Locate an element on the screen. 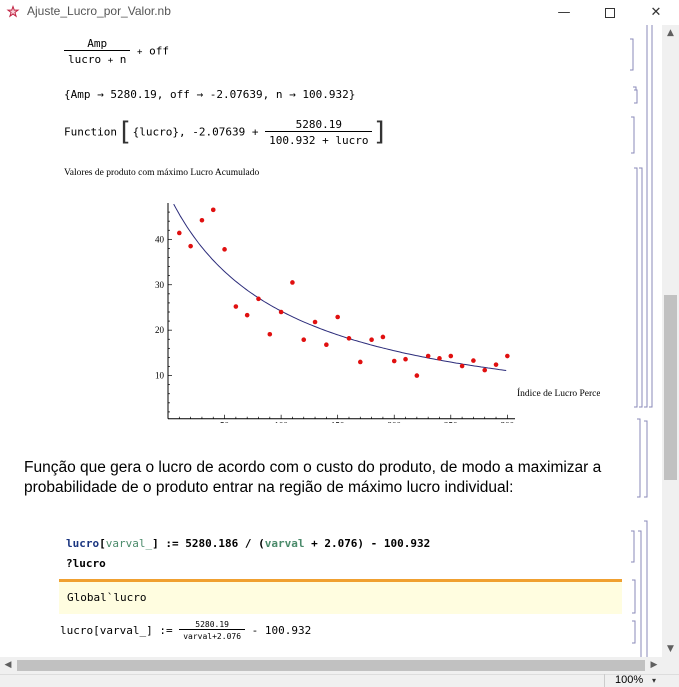 Image resolution: width=679 pixels, height=687 pixels. x-axis-label: Índice de Lucro Percentua is located at coordinates (558, 393).